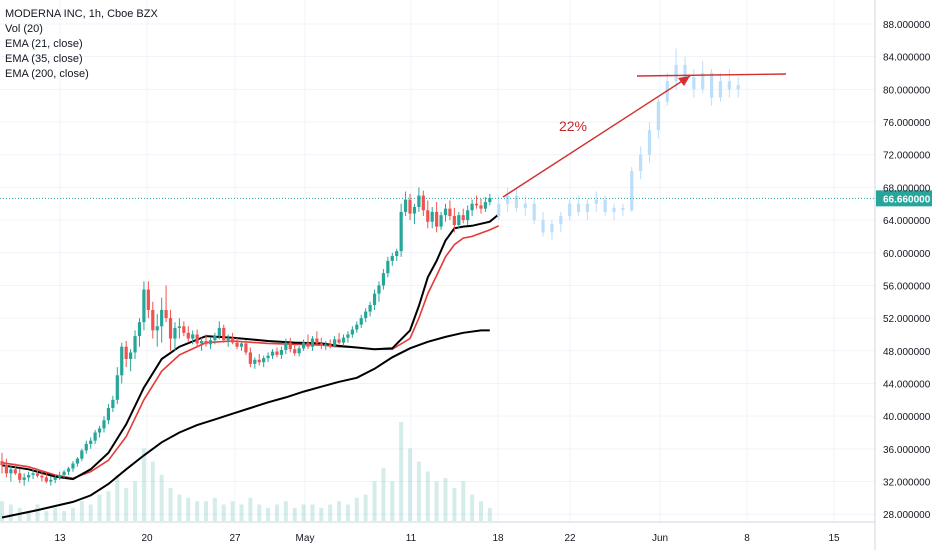  Describe the element at coordinates (44, 44) in the screenshot. I see `legend-ema-21: EMA (21, close)` at that location.